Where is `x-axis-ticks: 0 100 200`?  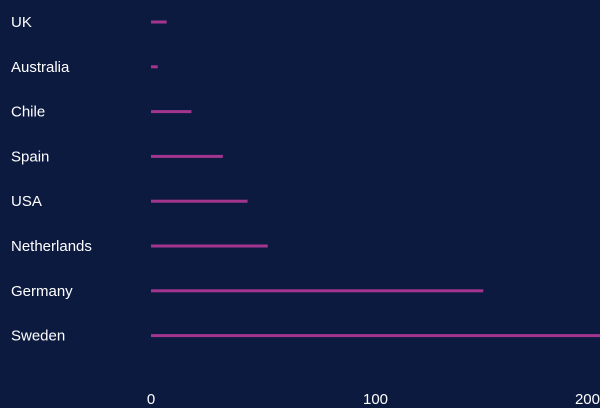
x-axis-ticks: 0 100 200 is located at coordinates (373, 399).